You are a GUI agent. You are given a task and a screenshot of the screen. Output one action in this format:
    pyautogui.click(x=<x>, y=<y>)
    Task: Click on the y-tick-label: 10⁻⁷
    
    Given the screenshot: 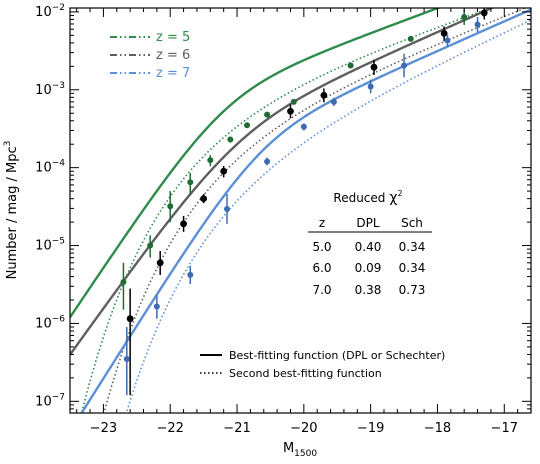 What is the action you would take?
    pyautogui.click(x=50, y=400)
    